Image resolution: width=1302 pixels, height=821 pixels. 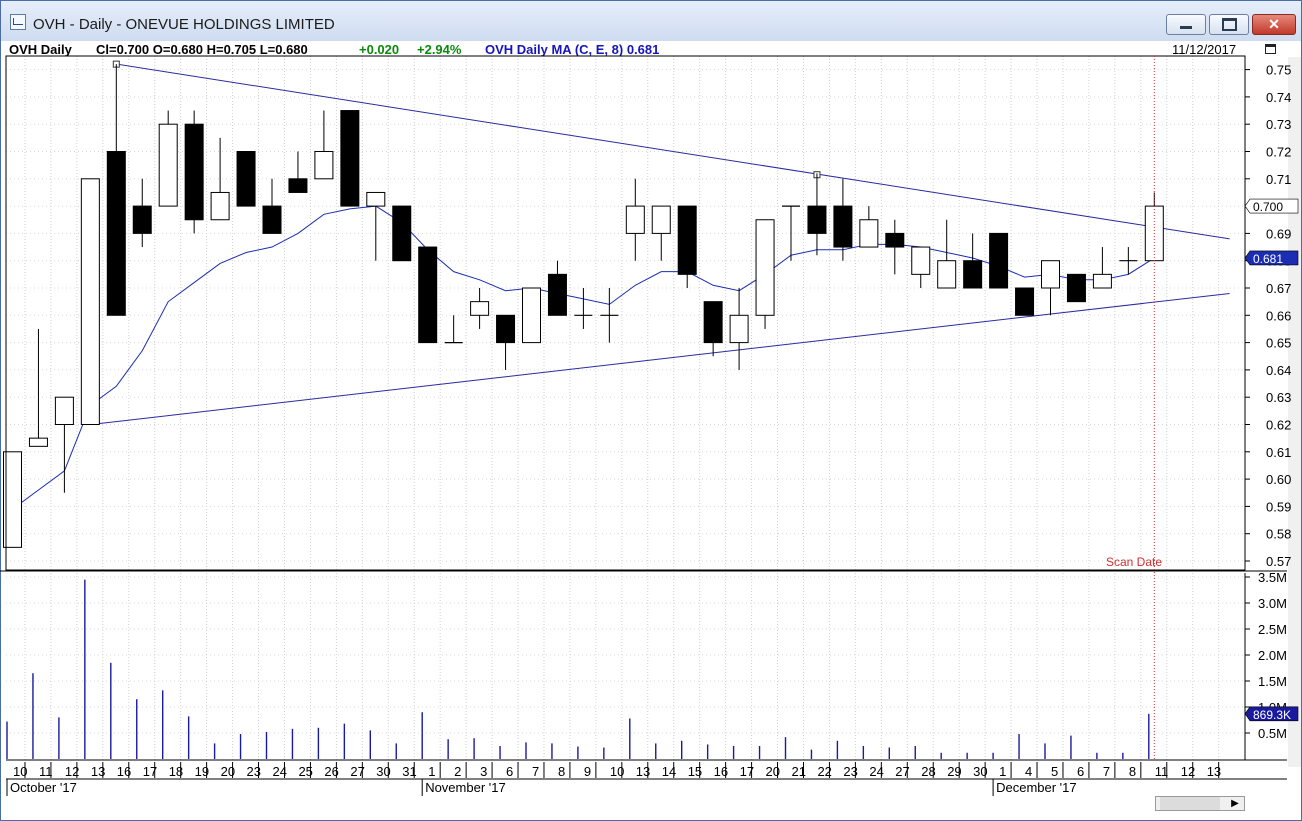 What do you see at coordinates (669, 771) in the screenshot?
I see `date-label: 14` at bounding box center [669, 771].